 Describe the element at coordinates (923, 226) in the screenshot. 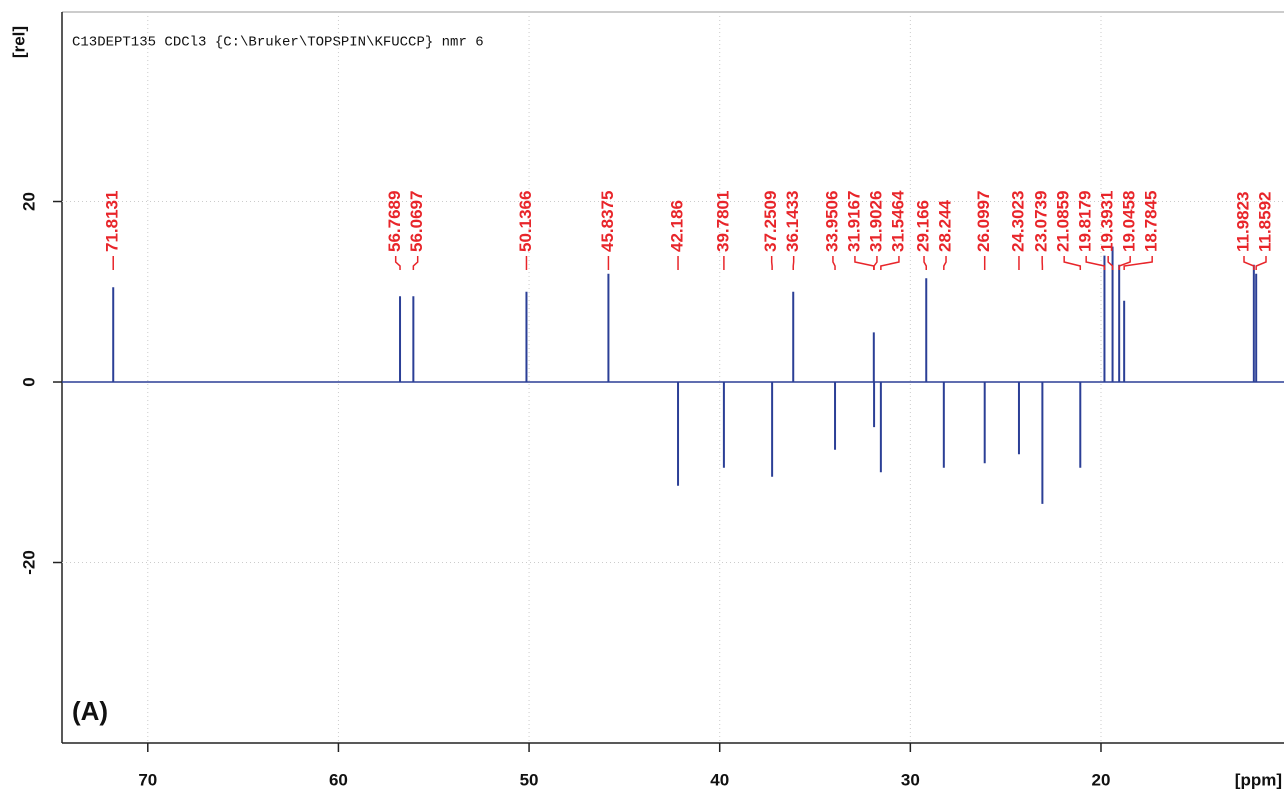

I see `peak-label: 29.166` at that location.